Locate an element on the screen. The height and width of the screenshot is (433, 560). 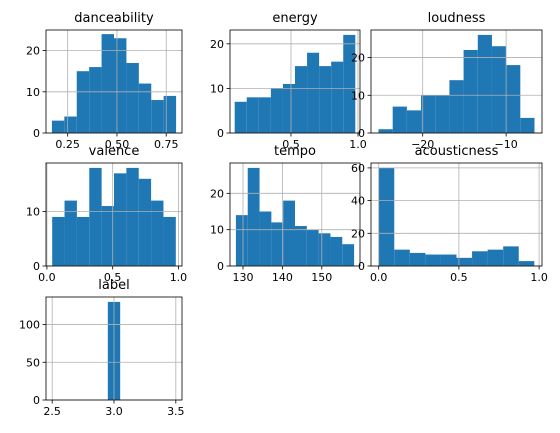
x-tick-label: 0.50 is located at coordinates (117, 144).